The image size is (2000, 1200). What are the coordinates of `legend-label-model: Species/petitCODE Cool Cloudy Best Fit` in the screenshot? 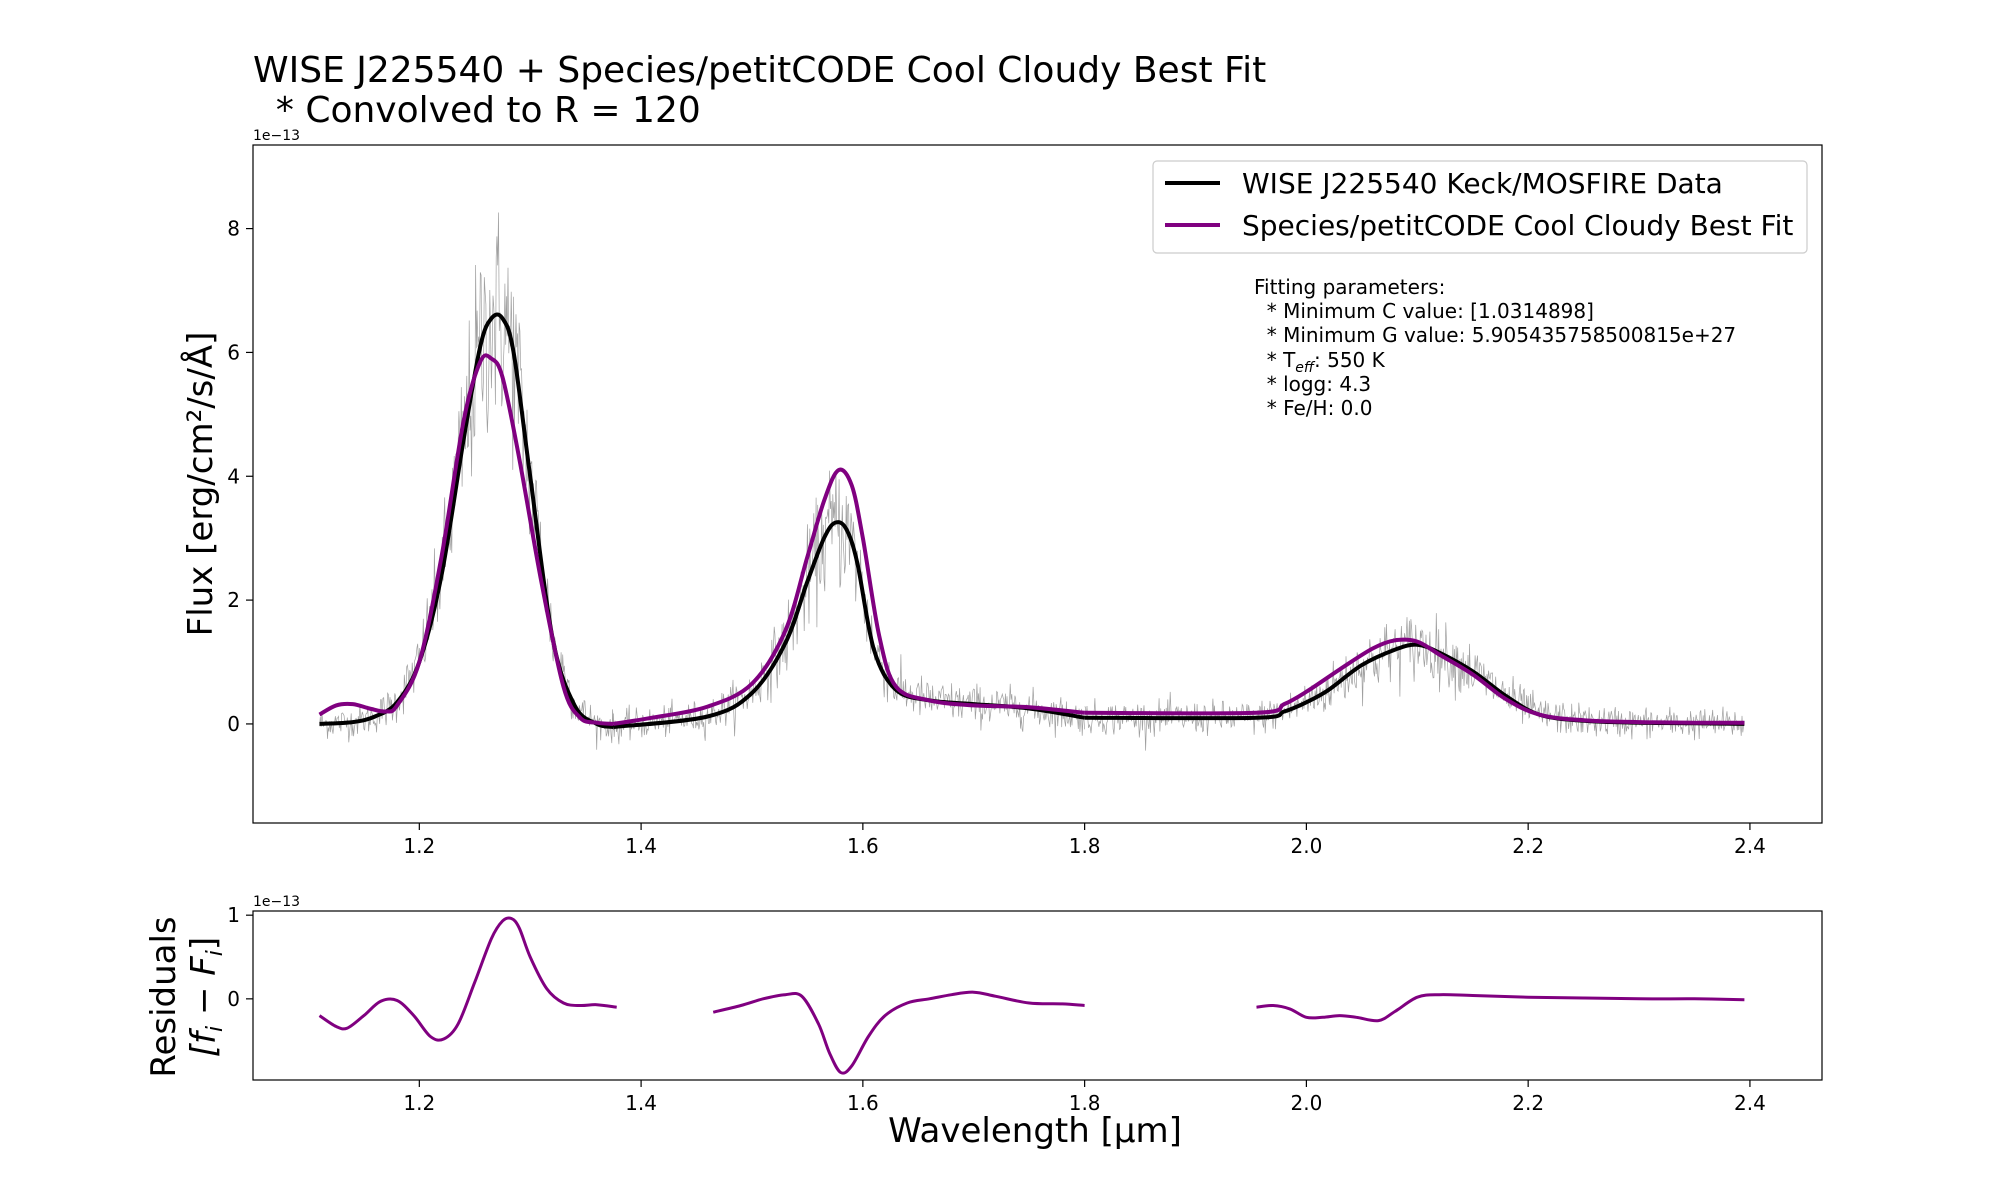 It's located at (1517, 225).